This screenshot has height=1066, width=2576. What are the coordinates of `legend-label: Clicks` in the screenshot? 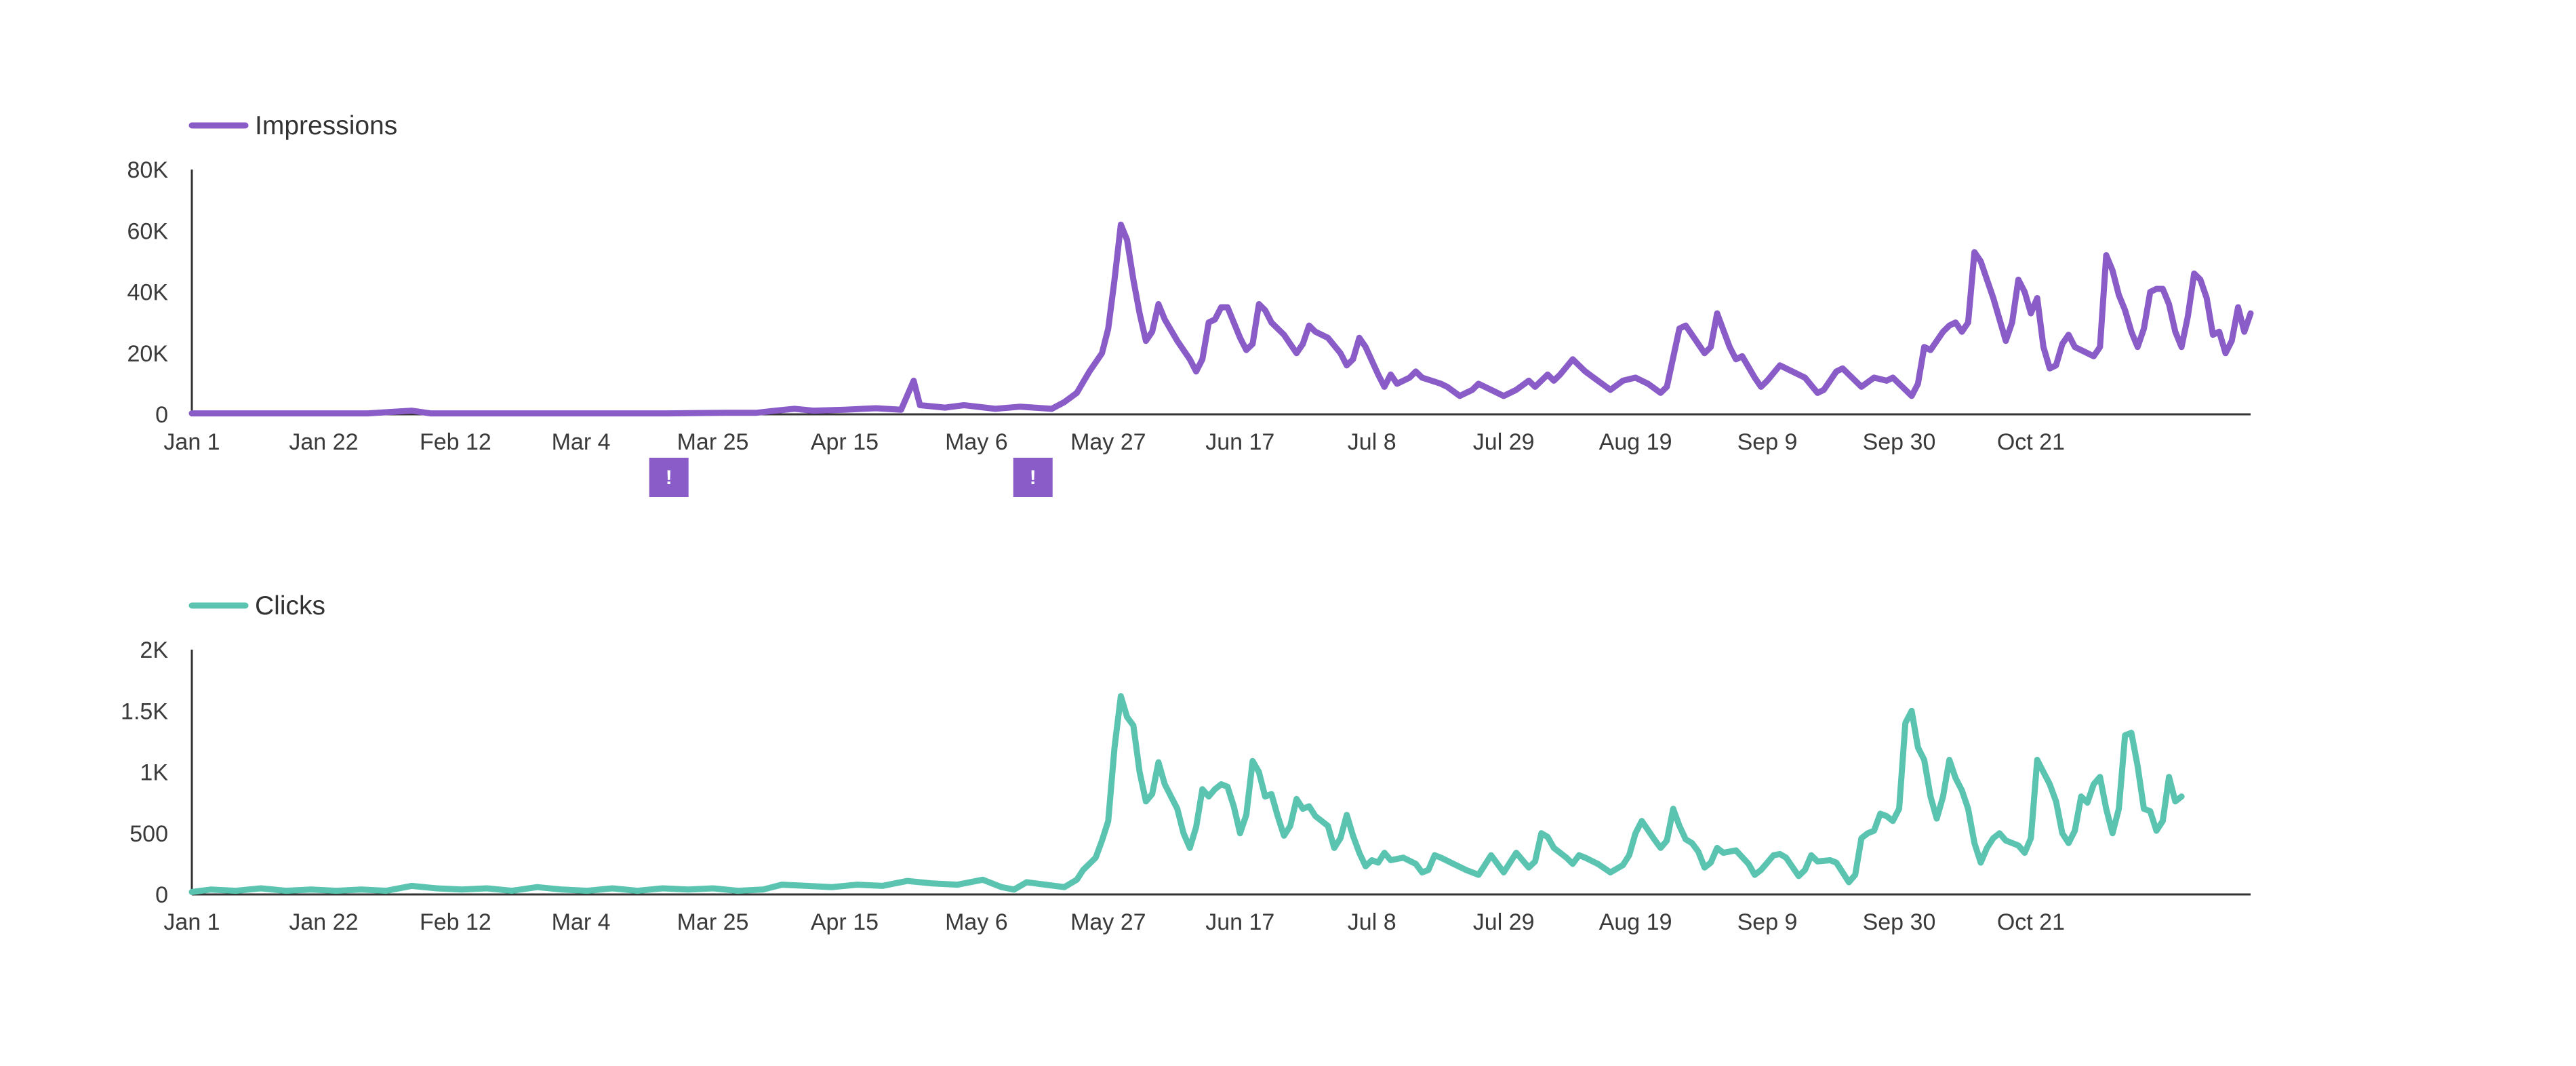 It's located at (290, 605).